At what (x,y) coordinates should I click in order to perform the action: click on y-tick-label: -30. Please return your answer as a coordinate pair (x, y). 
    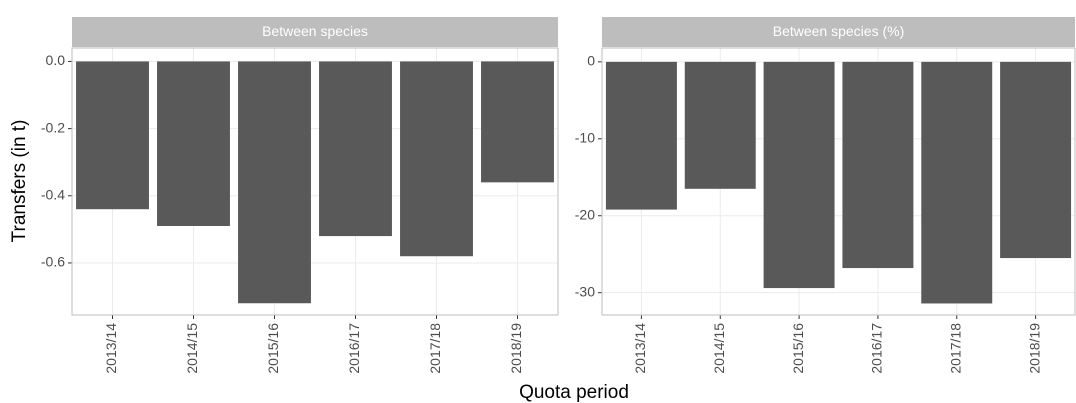
    Looking at the image, I should click on (585, 291).